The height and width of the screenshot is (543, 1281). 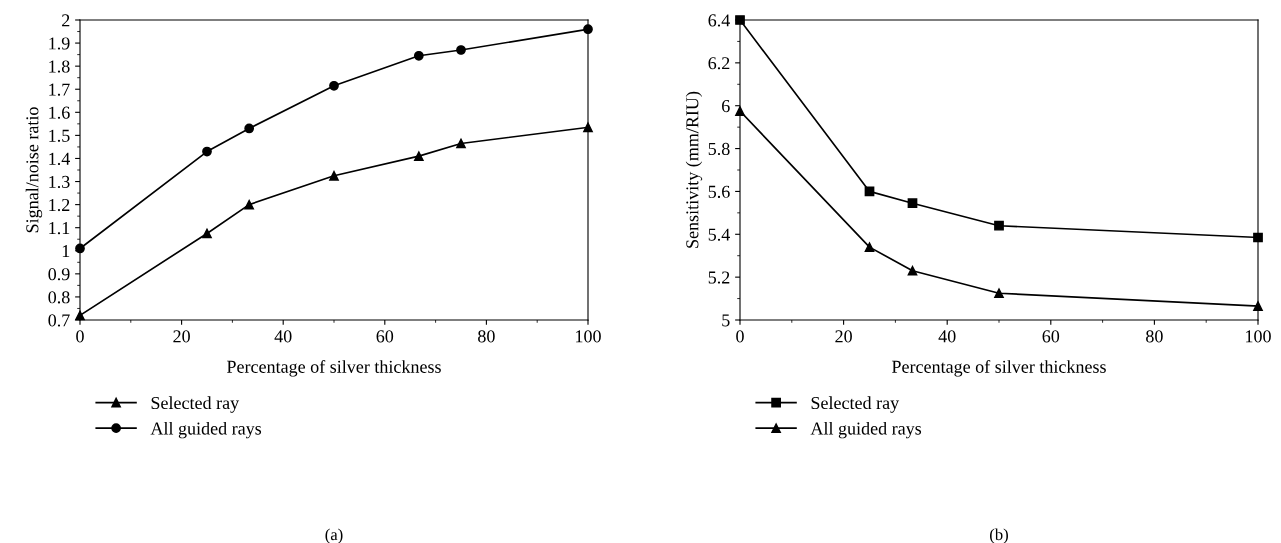 I want to click on y-tick-label: 1.7, so click(x=59, y=89).